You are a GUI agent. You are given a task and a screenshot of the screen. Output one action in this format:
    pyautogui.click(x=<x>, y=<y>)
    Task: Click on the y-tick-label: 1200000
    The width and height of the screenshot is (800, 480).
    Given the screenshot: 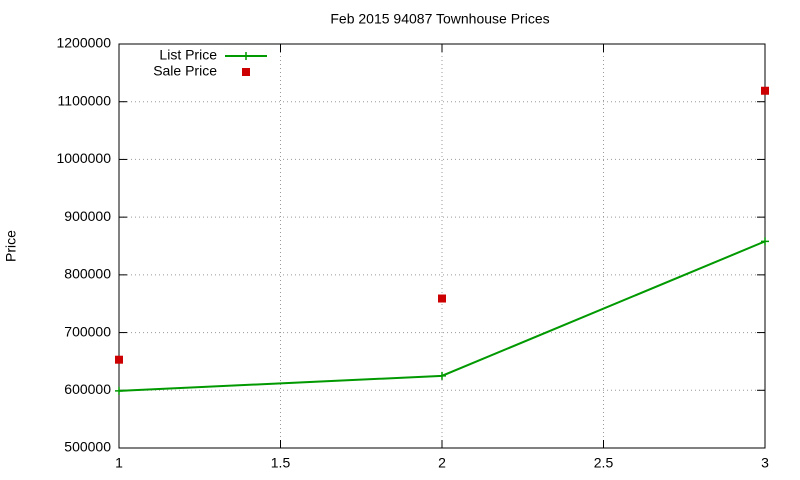 What is the action you would take?
    pyautogui.click(x=83, y=43)
    